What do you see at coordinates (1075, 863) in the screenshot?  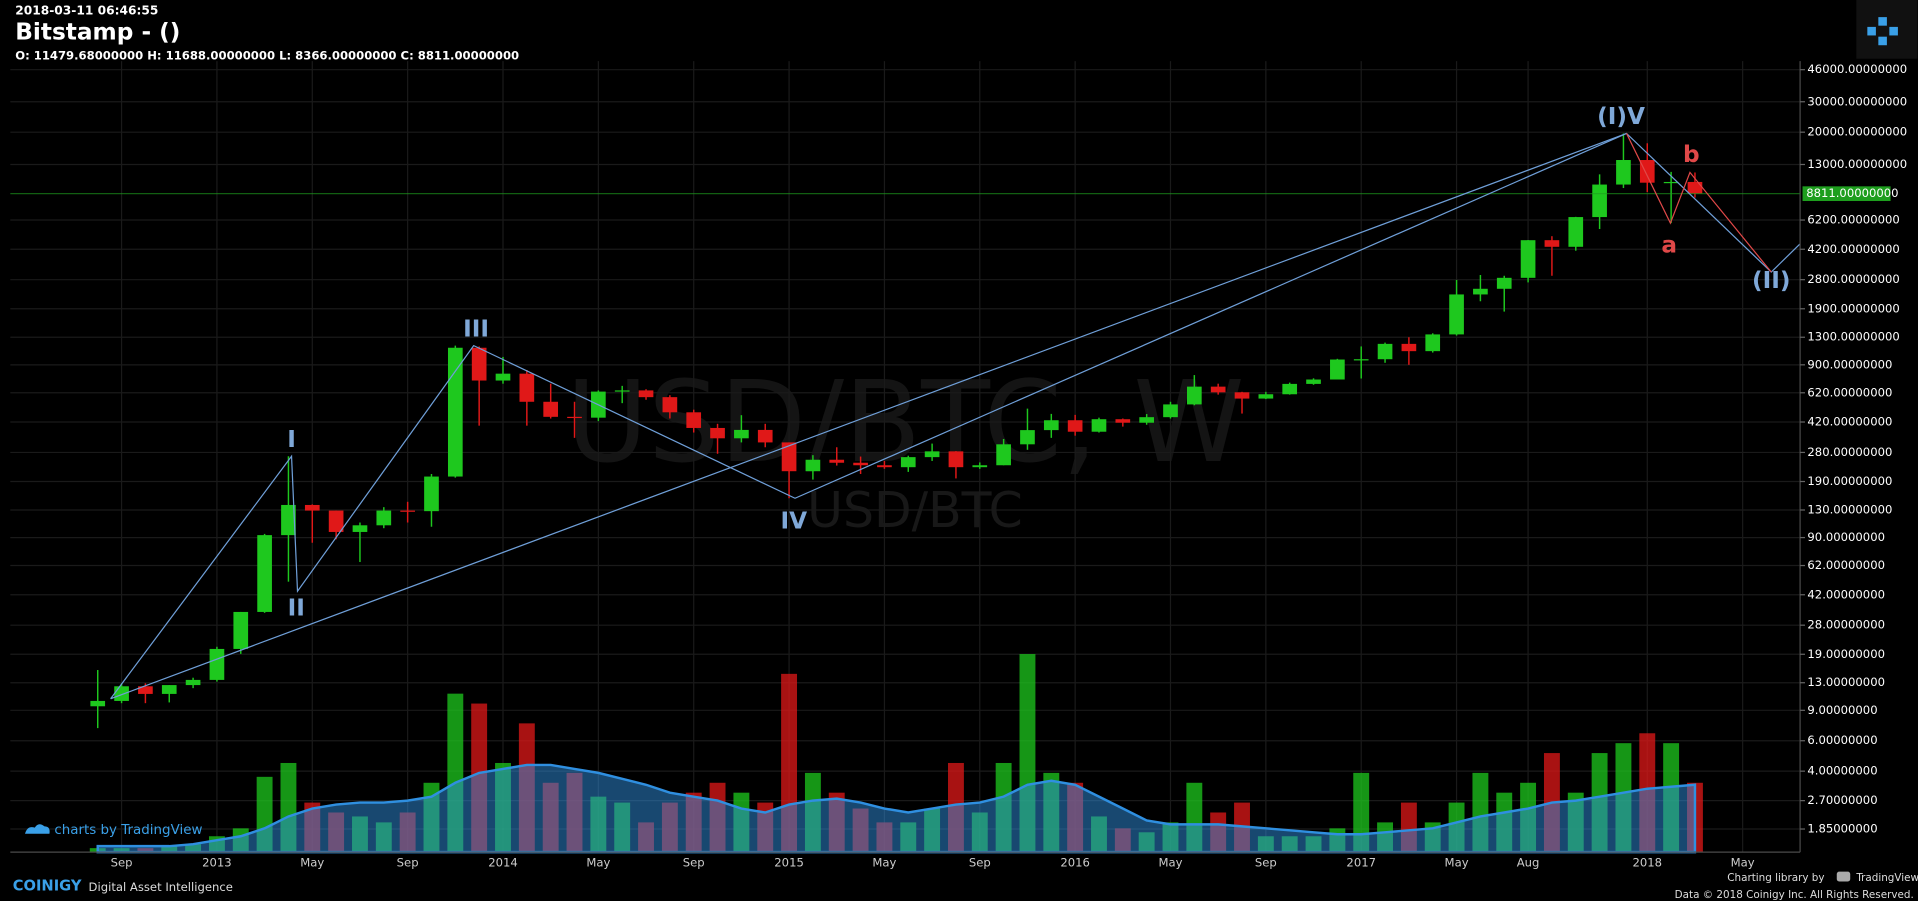 I see `x-tick-label: 2016` at bounding box center [1075, 863].